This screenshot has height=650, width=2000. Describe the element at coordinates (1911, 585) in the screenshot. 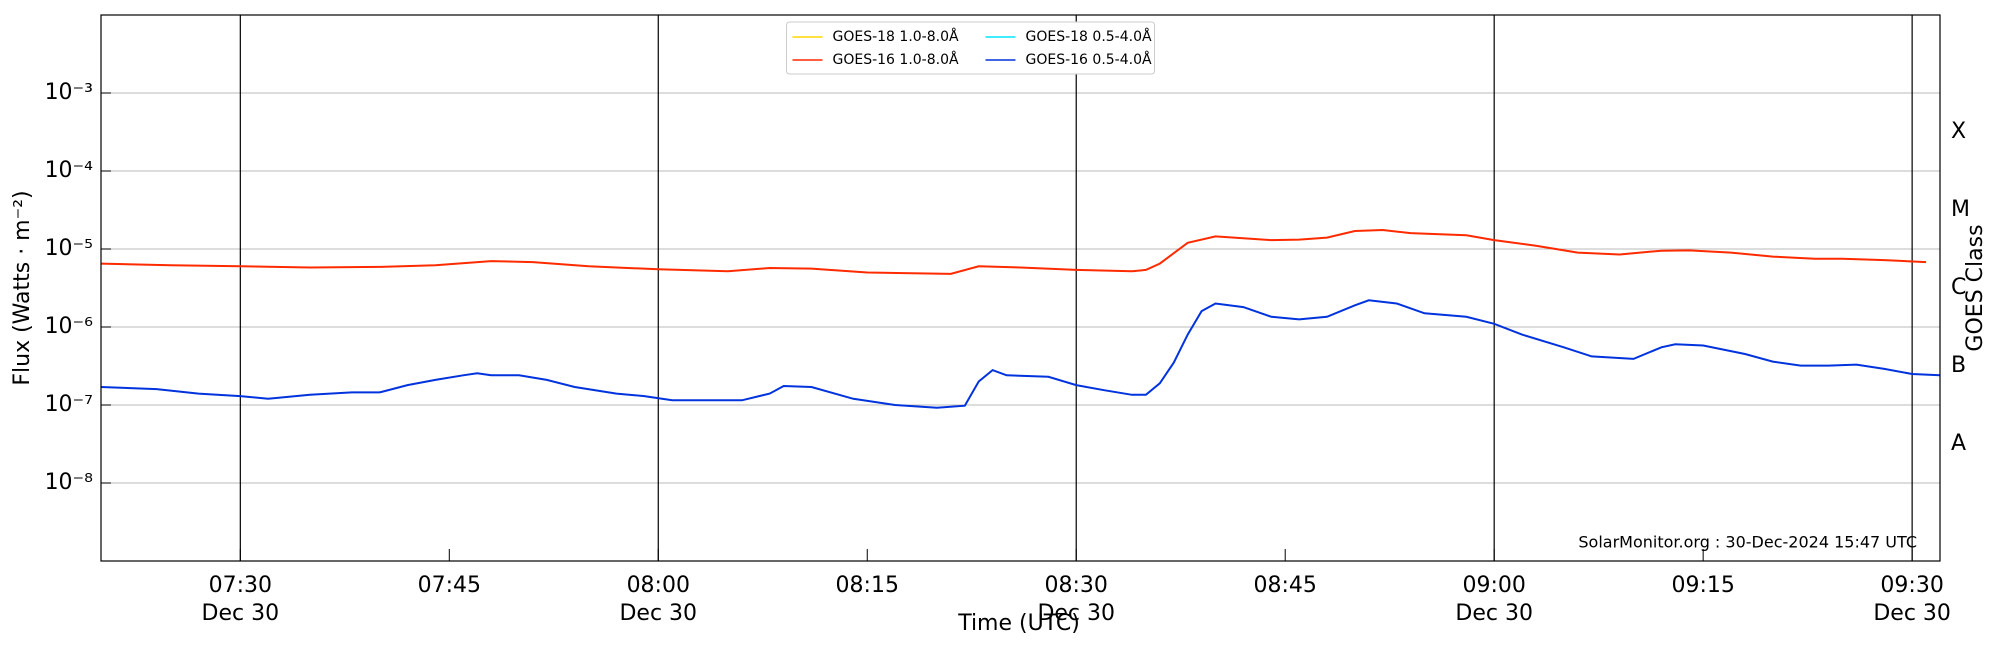

I see `x-tick-label: 09:30` at that location.